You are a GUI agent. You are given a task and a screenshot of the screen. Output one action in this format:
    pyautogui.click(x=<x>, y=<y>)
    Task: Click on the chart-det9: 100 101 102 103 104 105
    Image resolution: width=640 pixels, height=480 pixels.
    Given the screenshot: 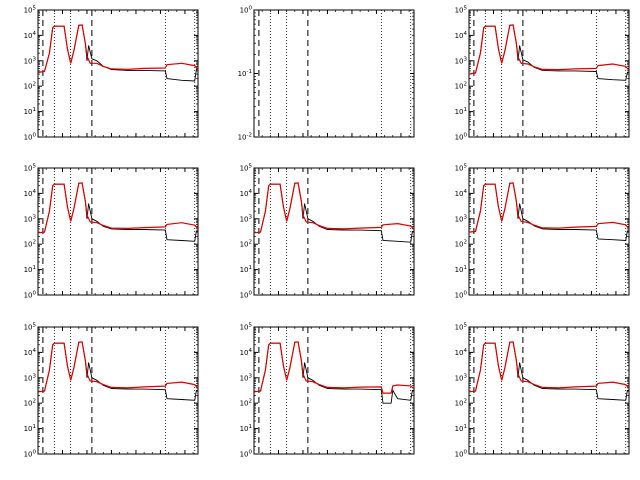 What is the action you would take?
    pyautogui.click(x=542, y=391)
    